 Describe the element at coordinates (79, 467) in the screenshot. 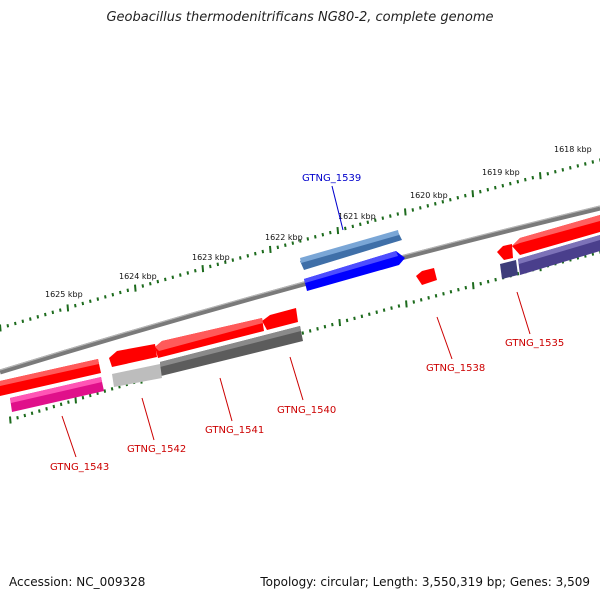

I see `gene-label-reverse: GTNG_1543` at that location.